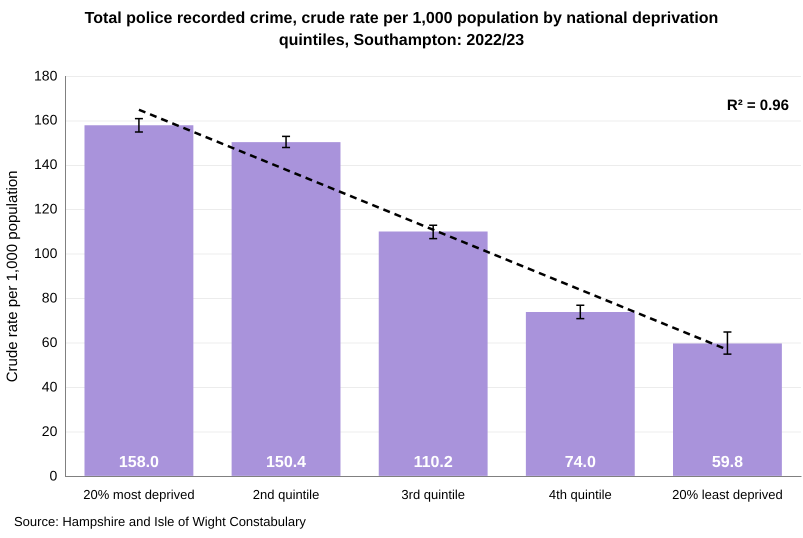  What do you see at coordinates (46, 164) in the screenshot?
I see `y-tick-label: 140` at bounding box center [46, 164].